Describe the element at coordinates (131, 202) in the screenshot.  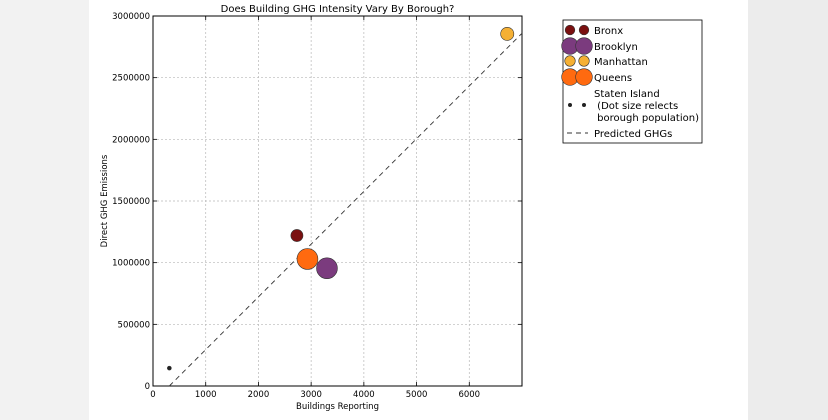
I see `y-tick-label: 1500000` at that location.